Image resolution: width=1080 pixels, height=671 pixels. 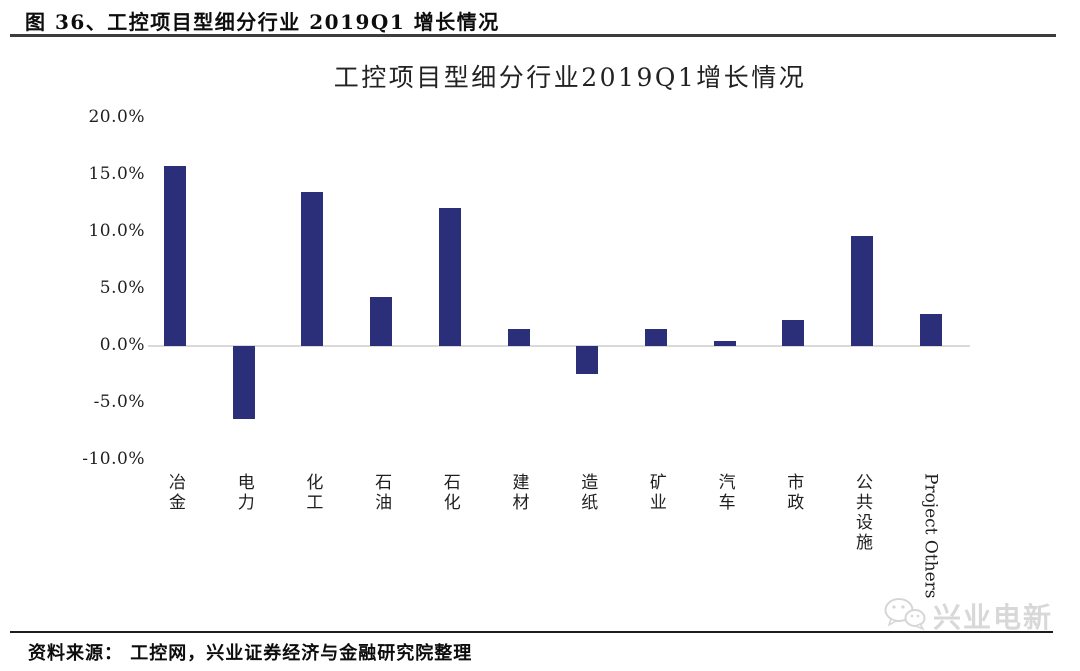 I want to click on bar-建材, so click(x=518, y=337).